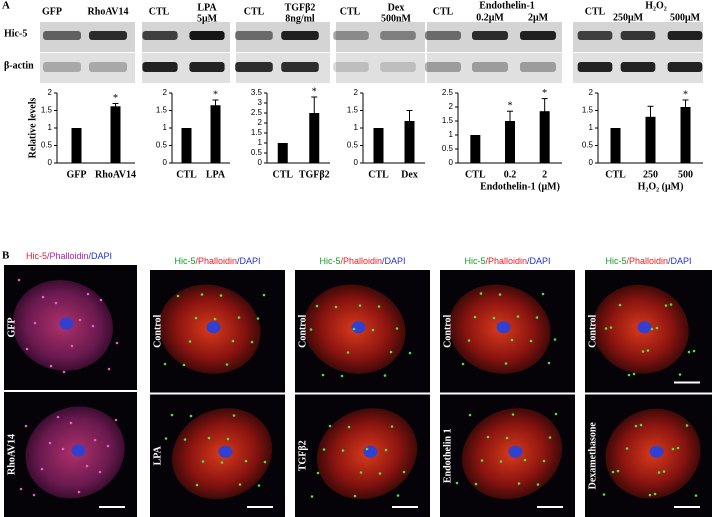 This screenshot has height=517, width=717. What do you see at coordinates (11, 454) in the screenshot?
I see `row-label: RhoAV14` at bounding box center [11, 454].